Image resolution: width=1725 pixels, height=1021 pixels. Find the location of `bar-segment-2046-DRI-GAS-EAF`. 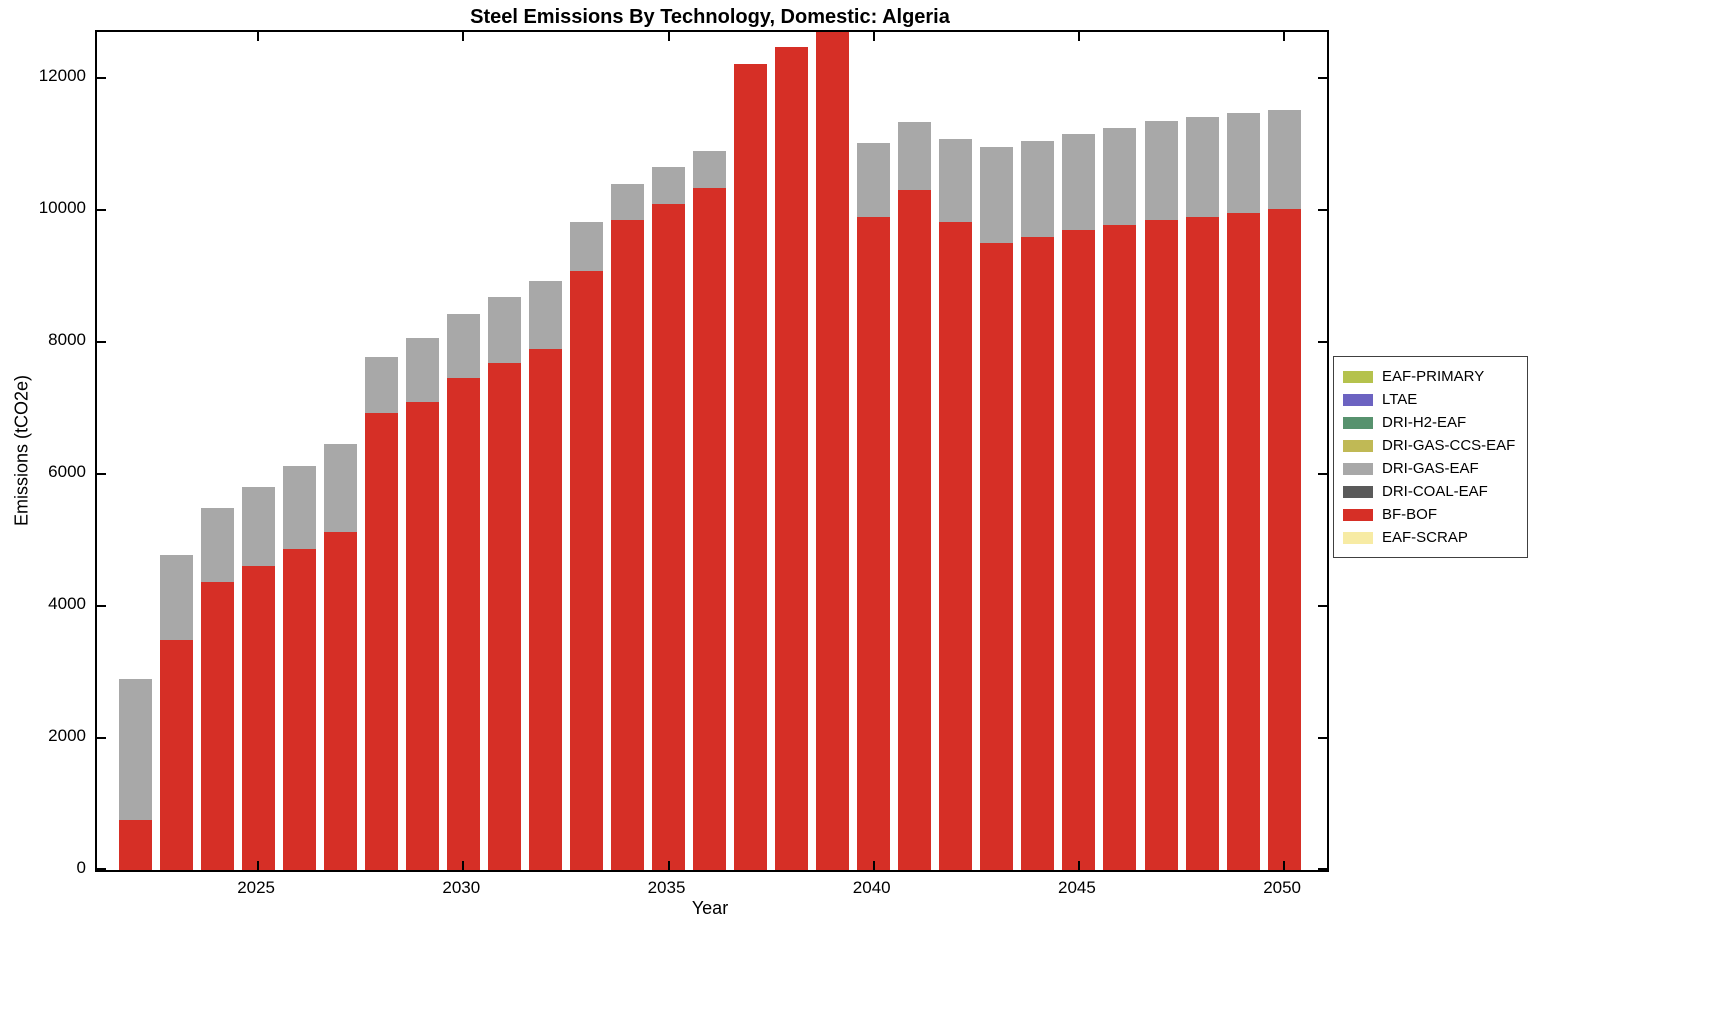

bar-segment-2046-DRI-GAS-EAF is located at coordinates (1120, 176).